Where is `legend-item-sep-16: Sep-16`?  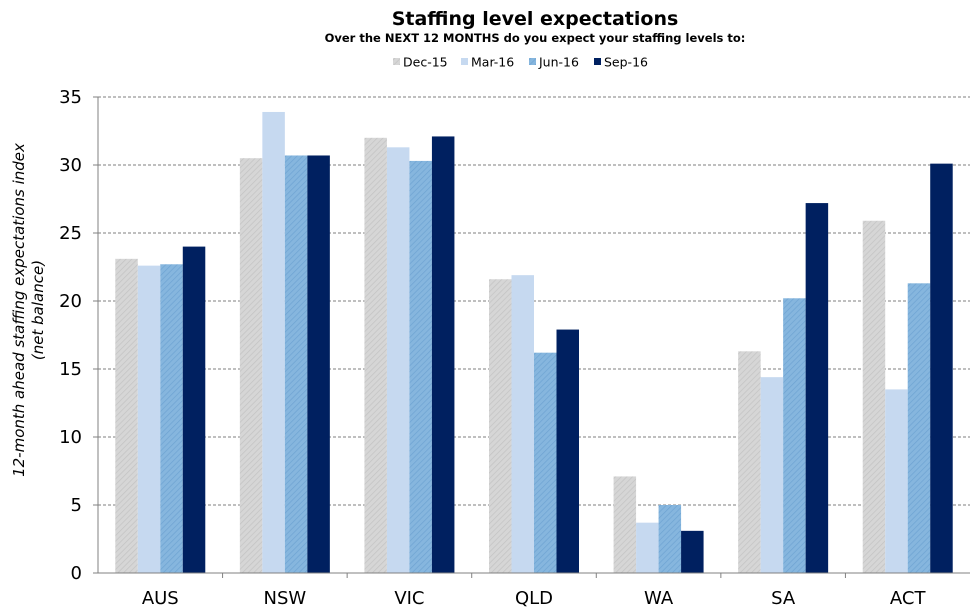
legend-item-sep-16: Sep-16 is located at coordinates (621, 62).